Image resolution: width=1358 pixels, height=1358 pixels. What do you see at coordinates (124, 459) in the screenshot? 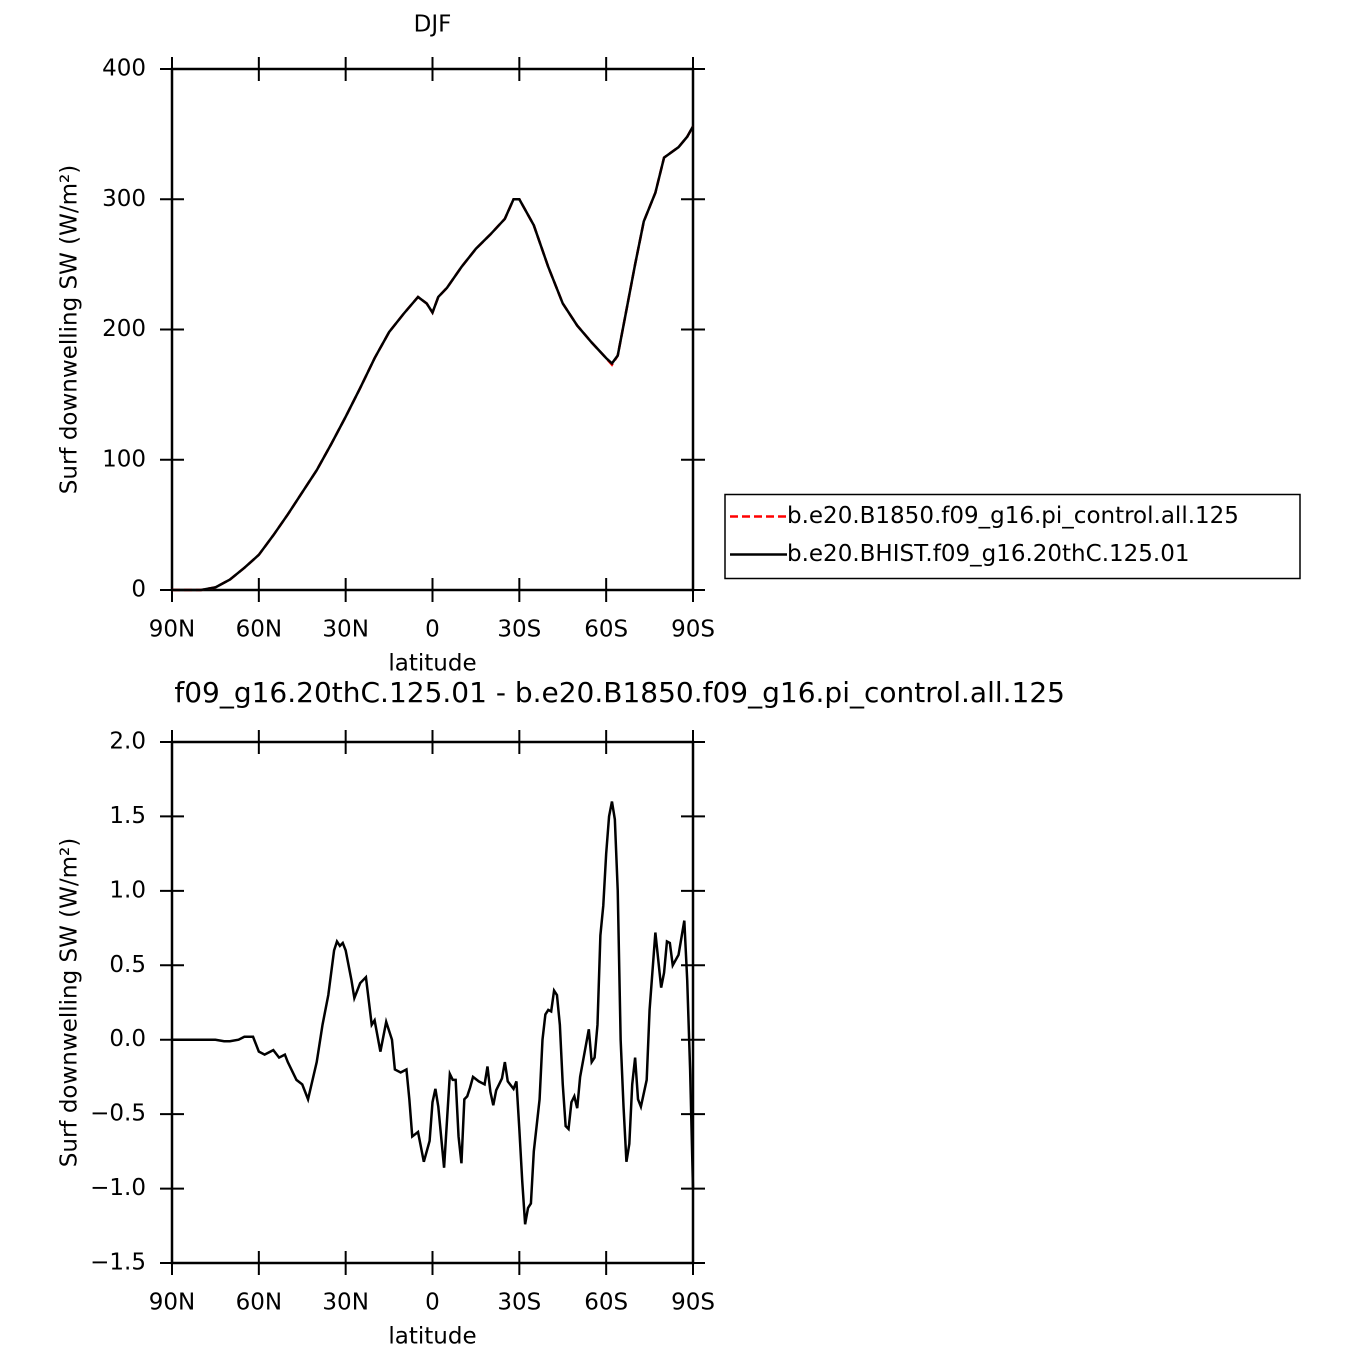
I see `y-tick-label: 100` at bounding box center [124, 459].